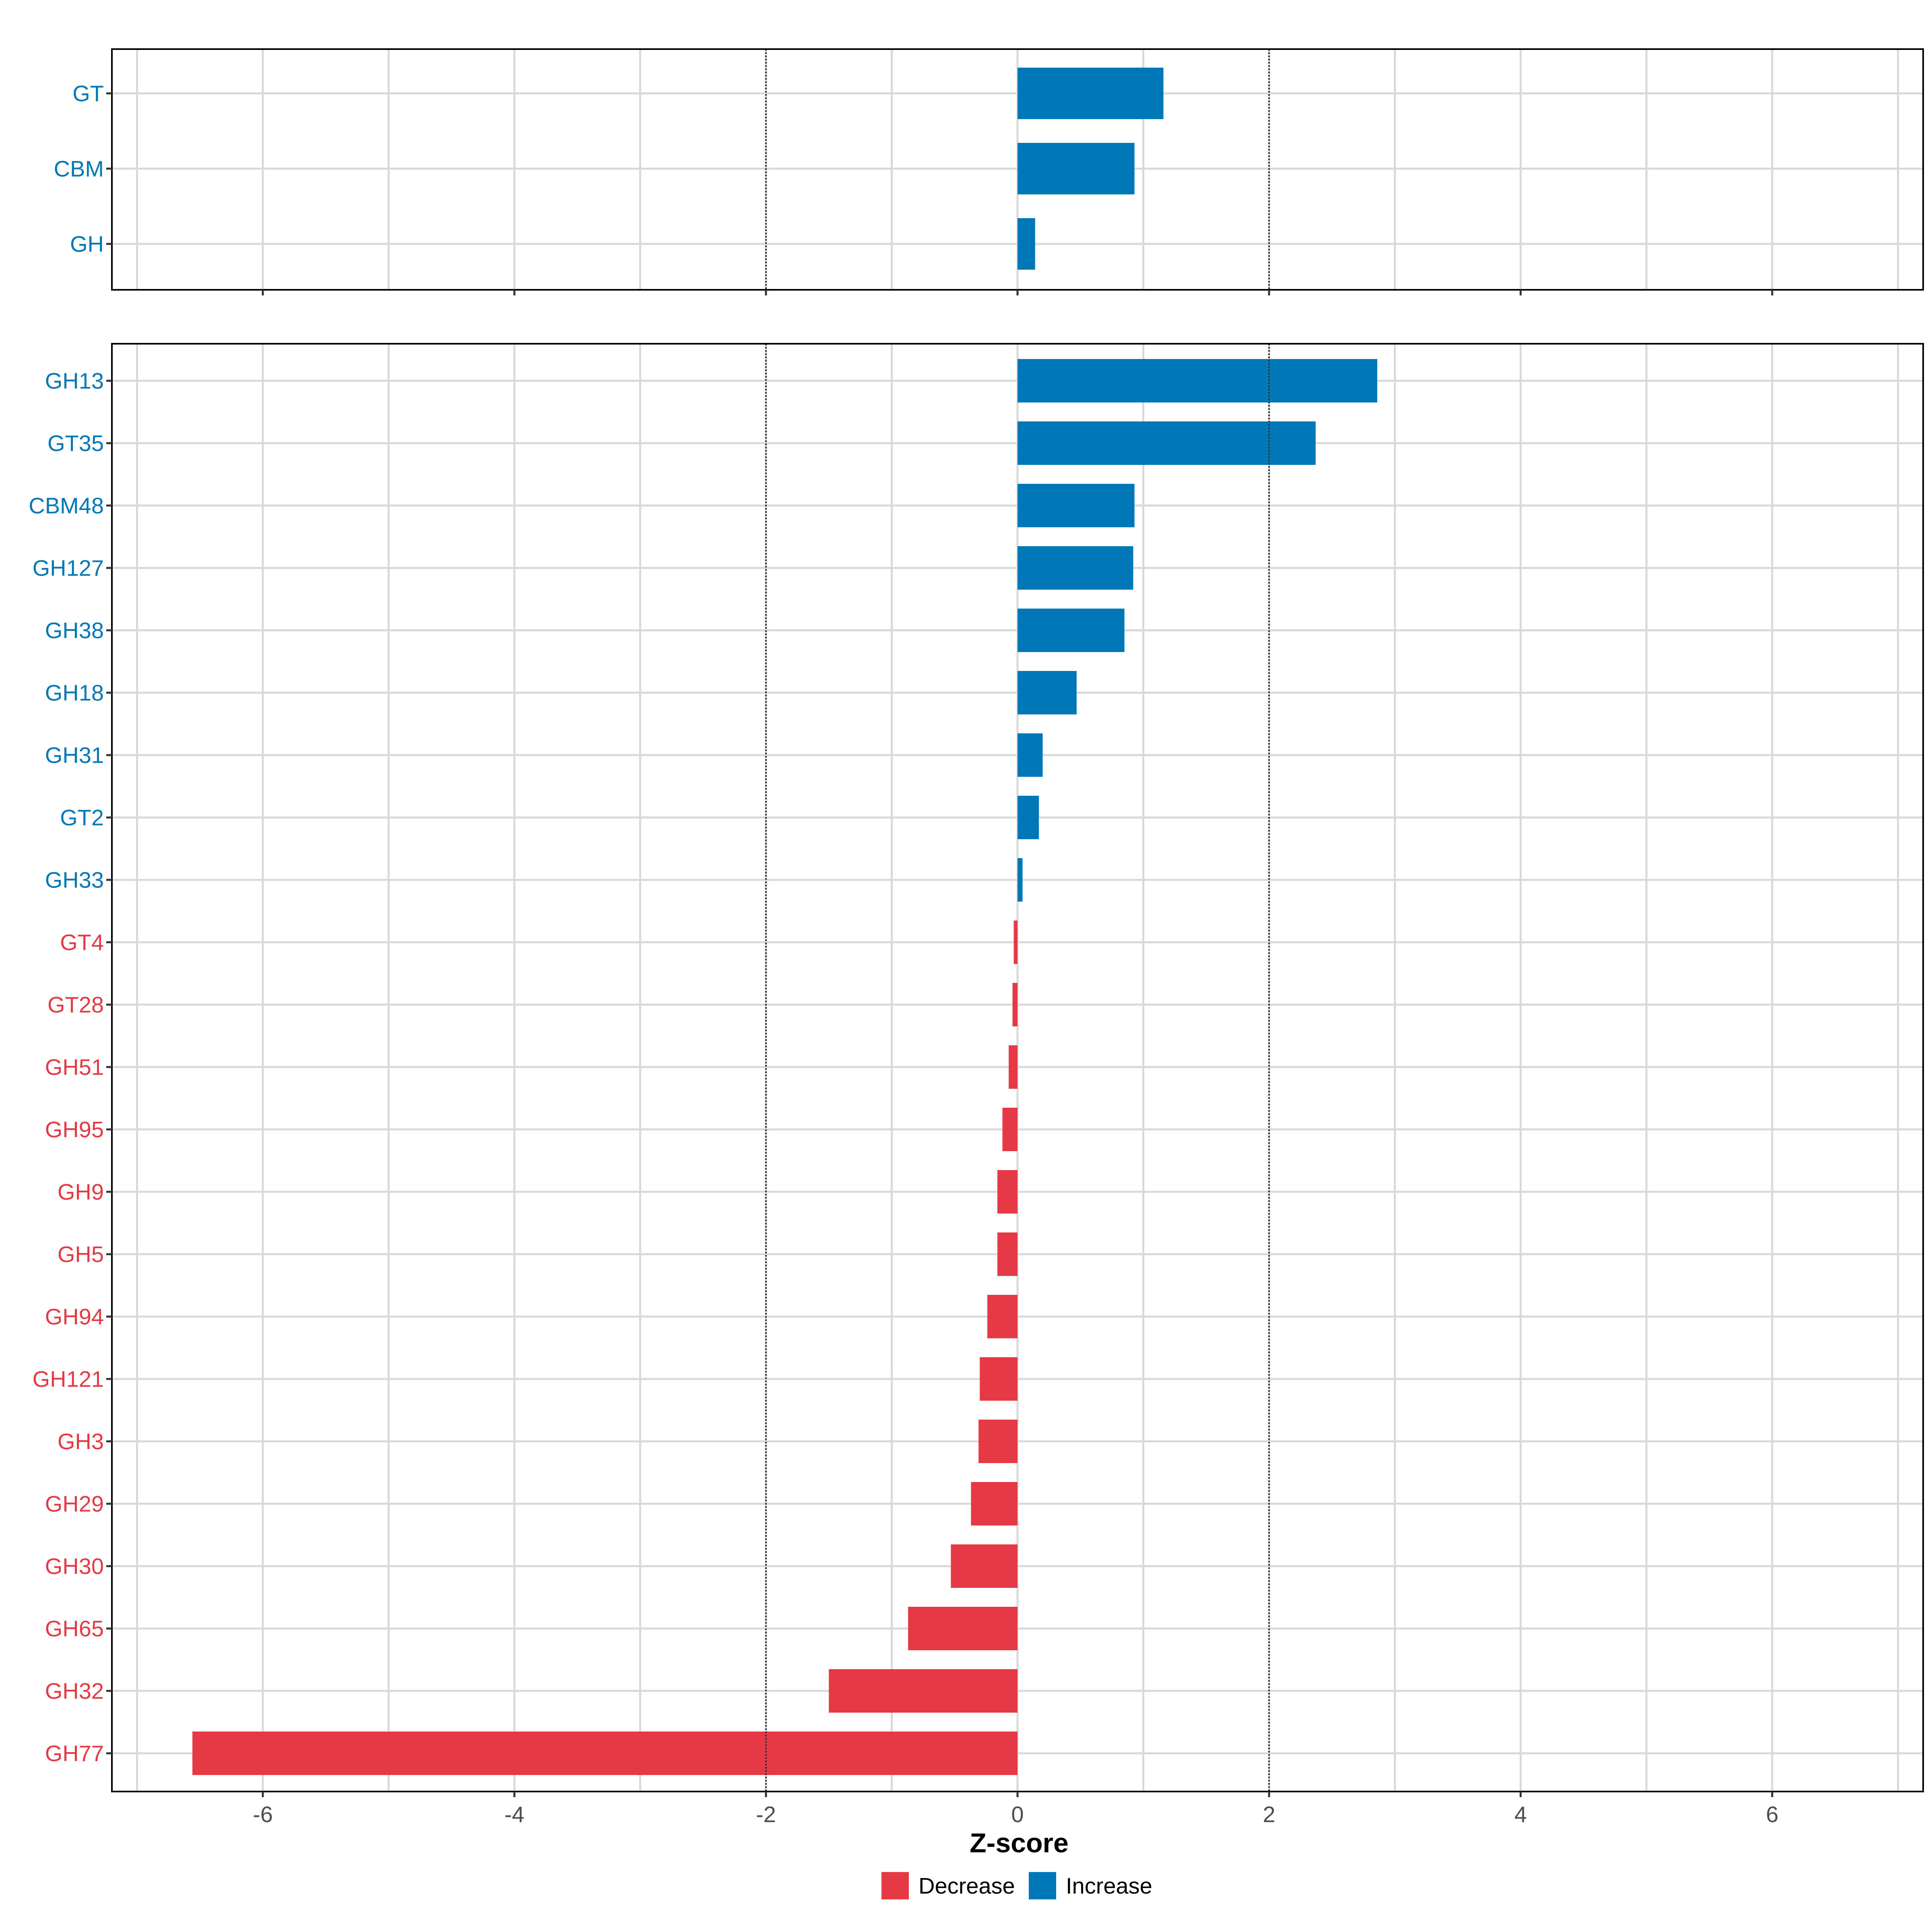 Image resolution: width=1932 pixels, height=1932 pixels. I want to click on y-tick-label: GT4, so click(82, 942).